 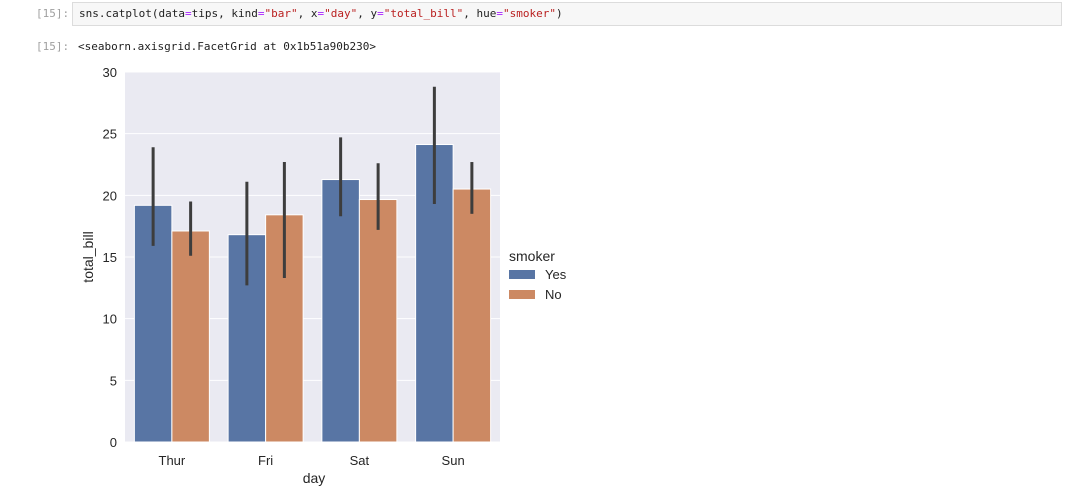 What do you see at coordinates (532, 256) in the screenshot?
I see `legend-title: smoker` at bounding box center [532, 256].